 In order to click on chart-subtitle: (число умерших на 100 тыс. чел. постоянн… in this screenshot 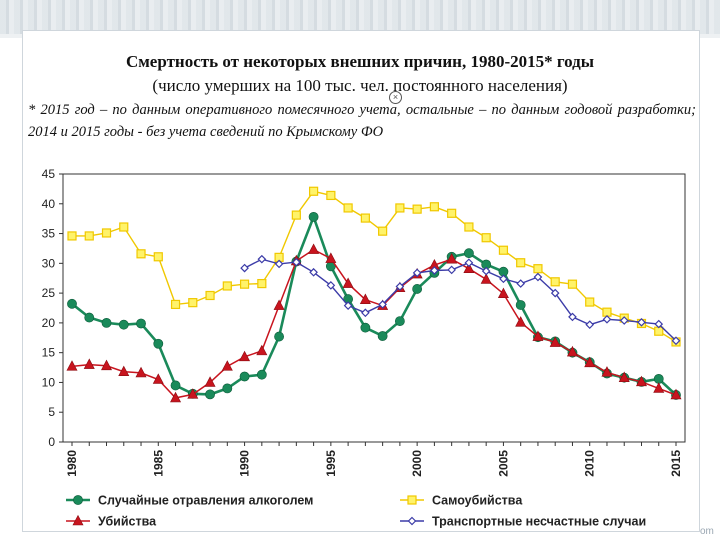, I will do `click(360, 85)`.